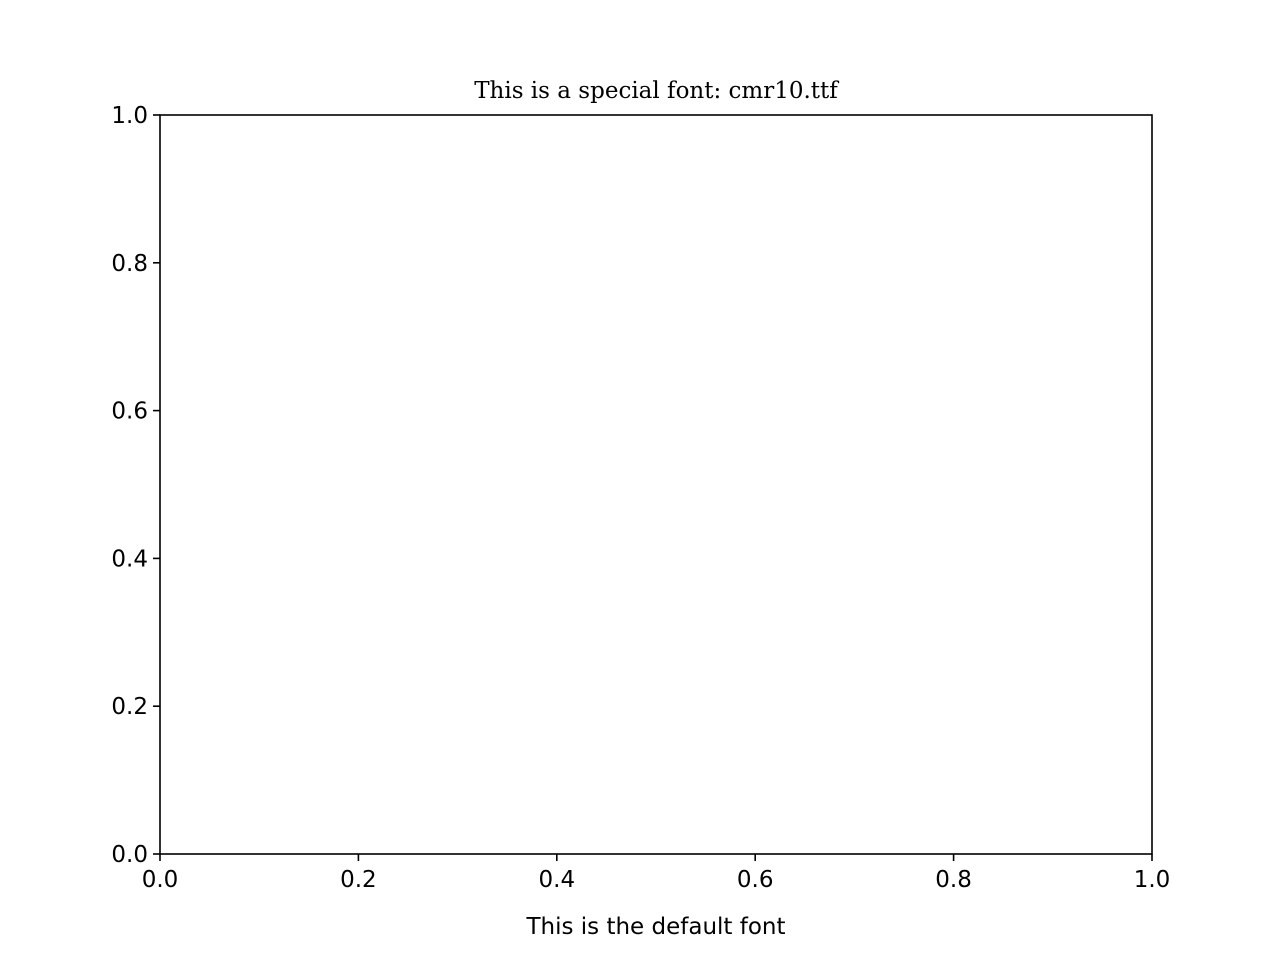 This screenshot has width=1280, height=960. What do you see at coordinates (129, 559) in the screenshot?
I see `y-tick-label: 0.4` at bounding box center [129, 559].